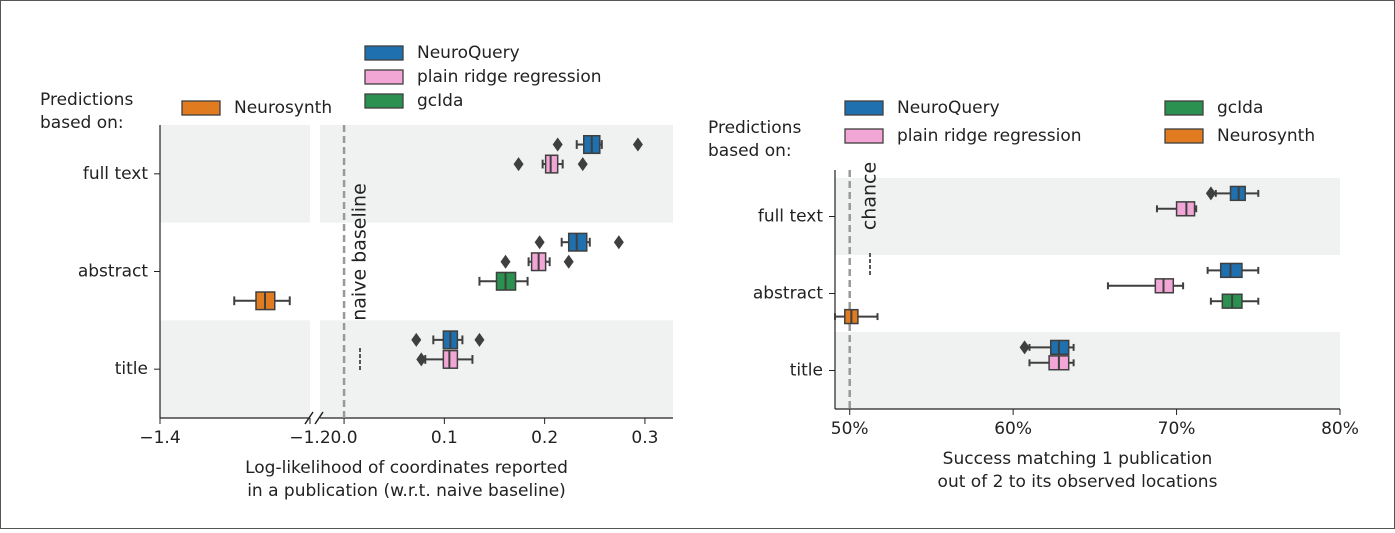 This screenshot has width=1395, height=533. Describe the element at coordinates (344, 438) in the screenshot. I see `x-tick-label: 0.0` at that location.